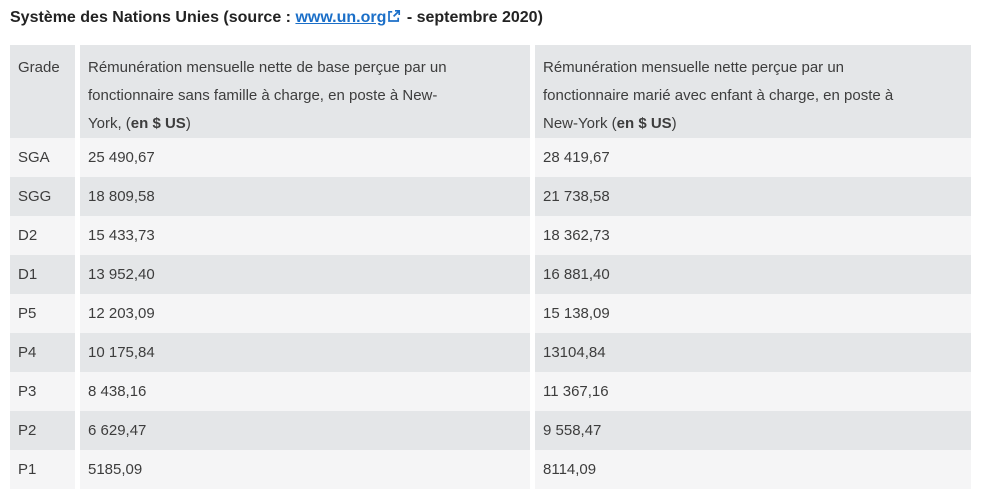  Describe the element at coordinates (750, 196) in the screenshot. I see `married-value-cell: 21 738,58` at that location.